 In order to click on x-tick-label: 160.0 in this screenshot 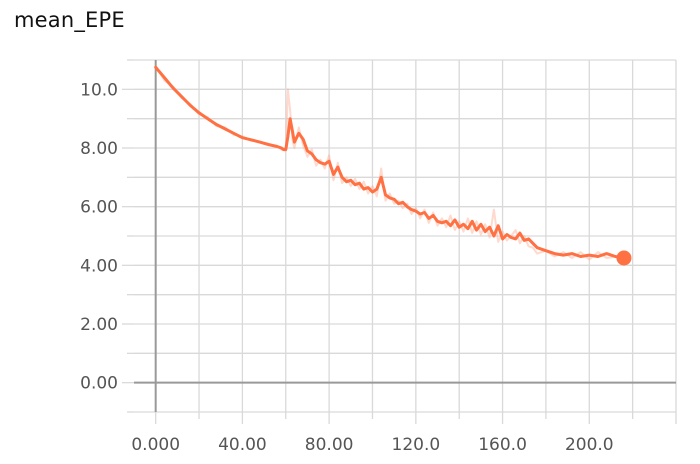, I will do `click(502, 445)`.